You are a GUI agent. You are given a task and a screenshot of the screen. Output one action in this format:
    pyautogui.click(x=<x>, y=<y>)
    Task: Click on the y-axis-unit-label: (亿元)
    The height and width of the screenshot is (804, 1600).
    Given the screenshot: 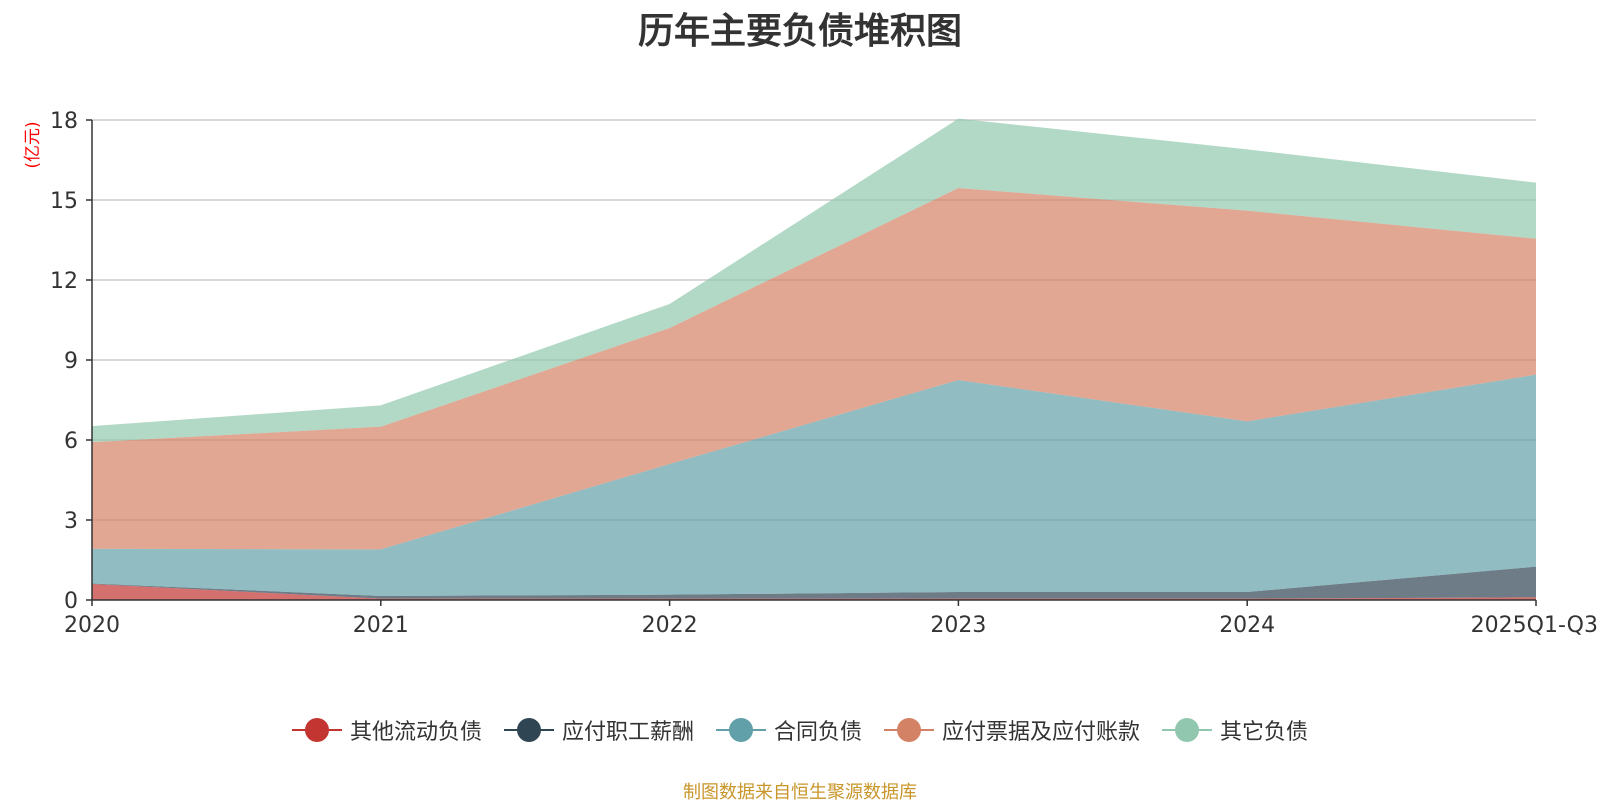 What is the action you would take?
    pyautogui.click(x=33, y=144)
    